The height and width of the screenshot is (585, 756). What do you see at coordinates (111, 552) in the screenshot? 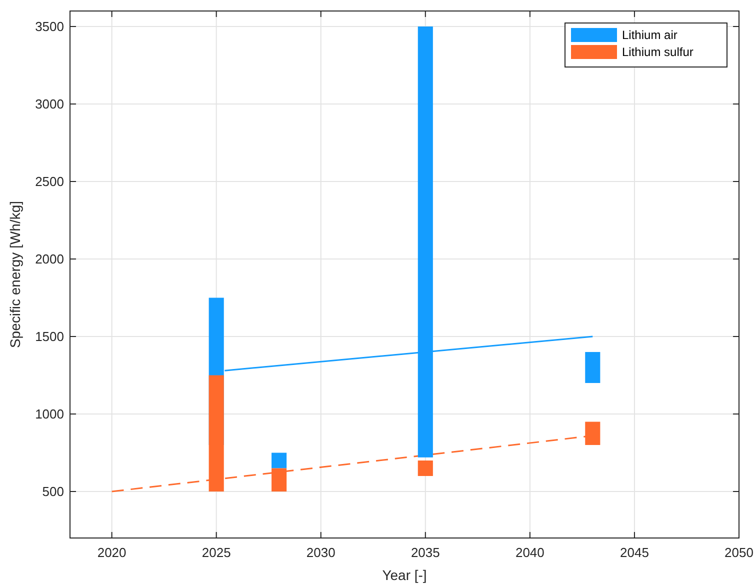
I see `x-tick-label: 2020` at bounding box center [111, 552].